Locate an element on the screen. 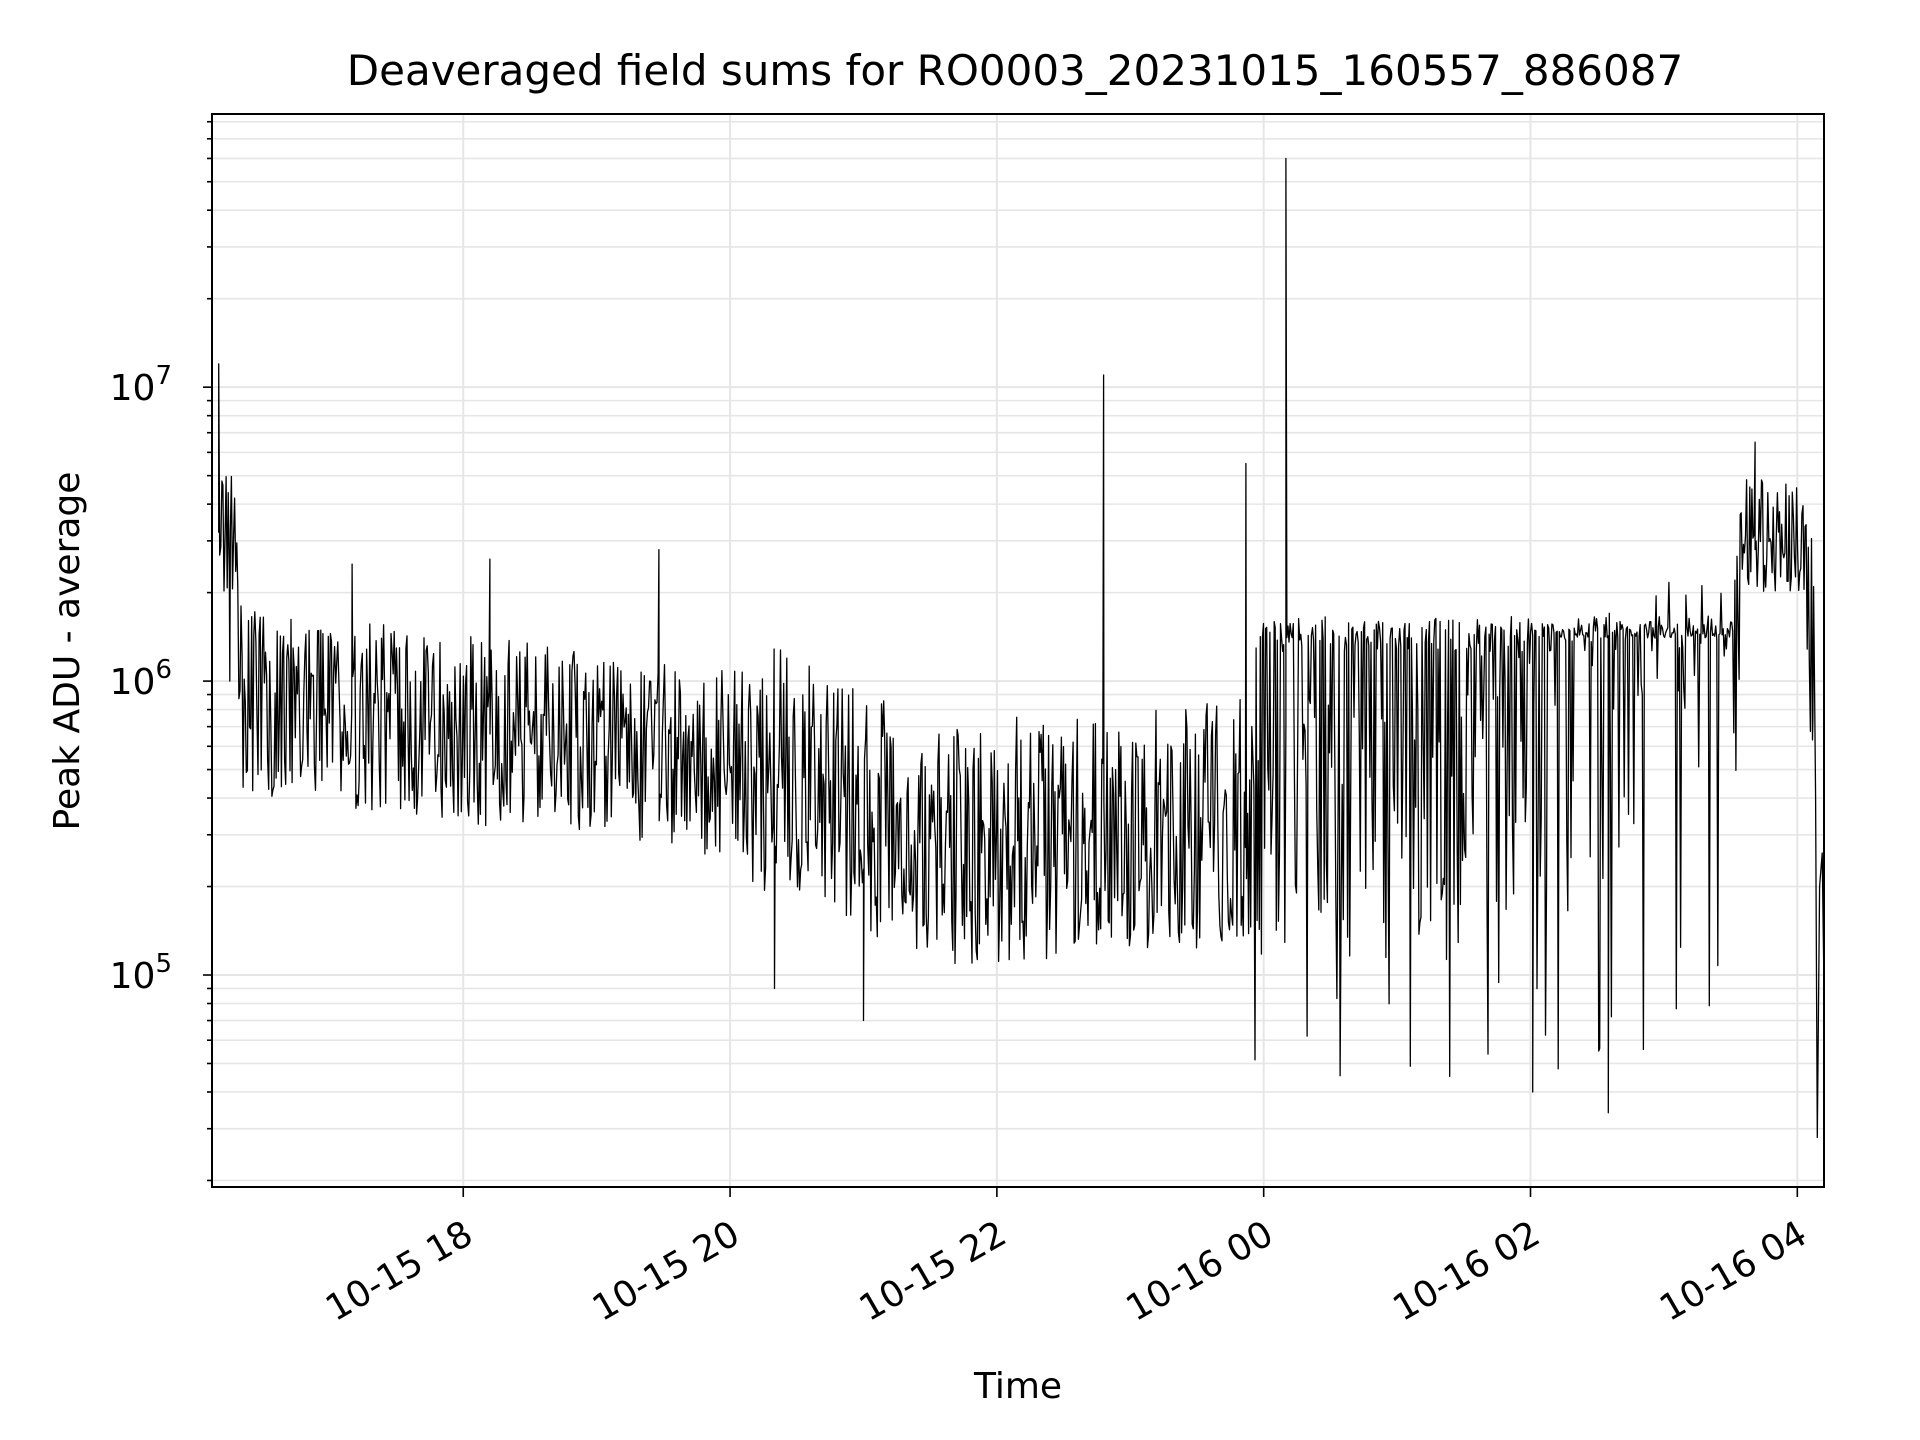 Image resolution: width=1920 pixels, height=1440 pixels. y-axis-label: Peak ADU - average is located at coordinates (67, 651).